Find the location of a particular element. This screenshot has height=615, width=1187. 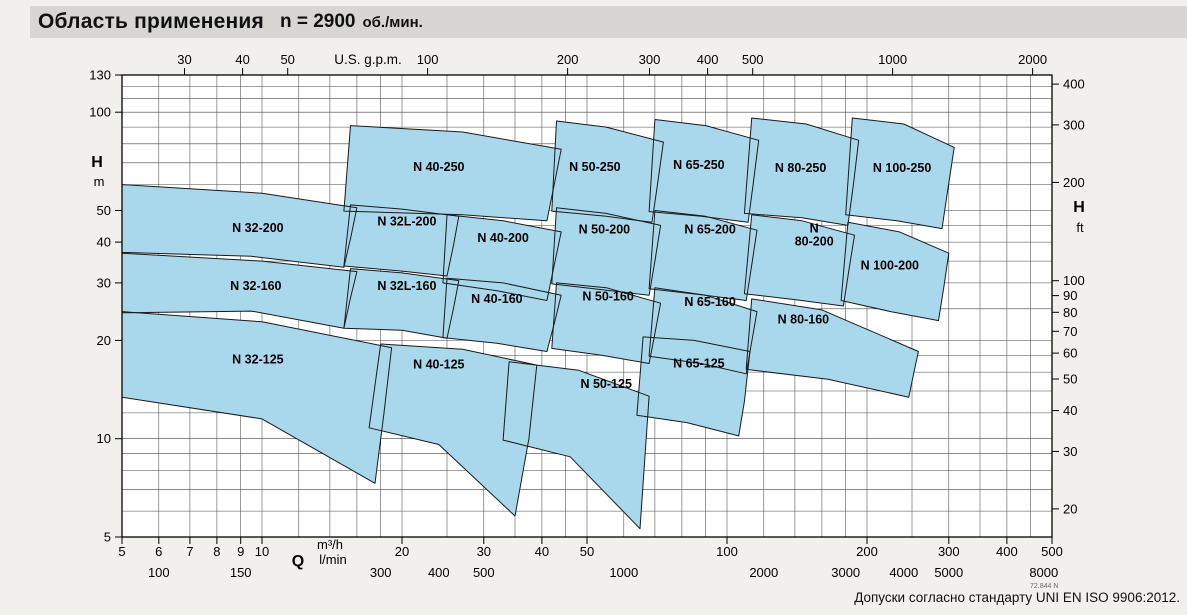

right-axis-tick-label: 20 is located at coordinates (1070, 508).